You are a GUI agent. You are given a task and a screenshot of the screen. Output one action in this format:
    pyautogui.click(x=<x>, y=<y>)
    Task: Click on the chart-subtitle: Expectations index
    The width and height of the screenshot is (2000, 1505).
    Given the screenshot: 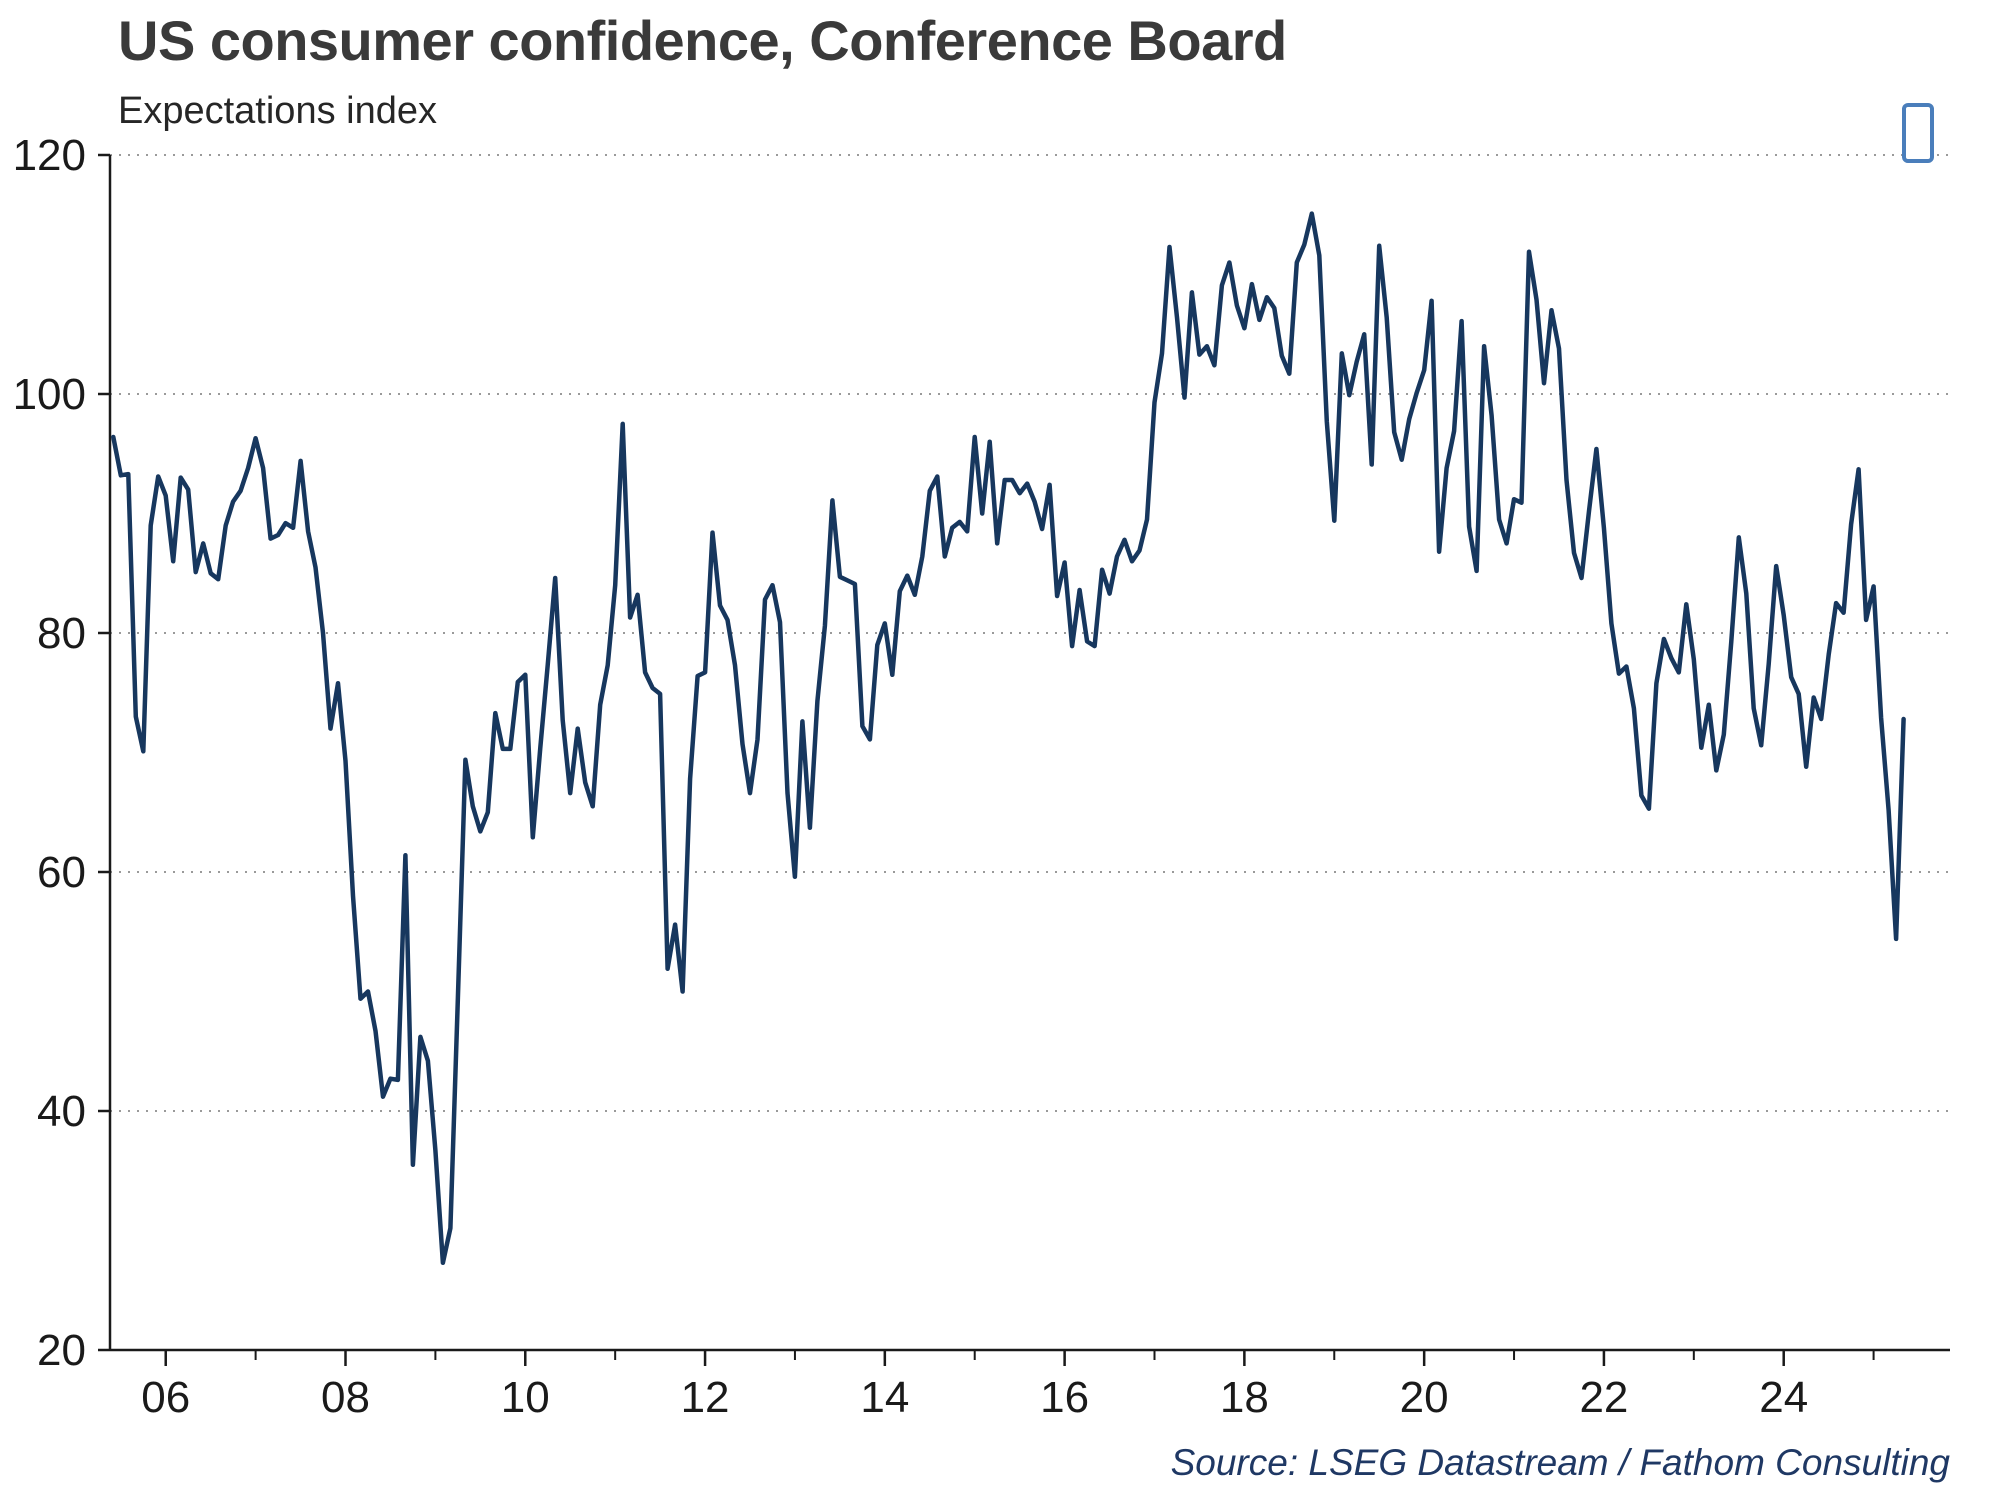 What is the action you would take?
    pyautogui.click(x=277, y=111)
    